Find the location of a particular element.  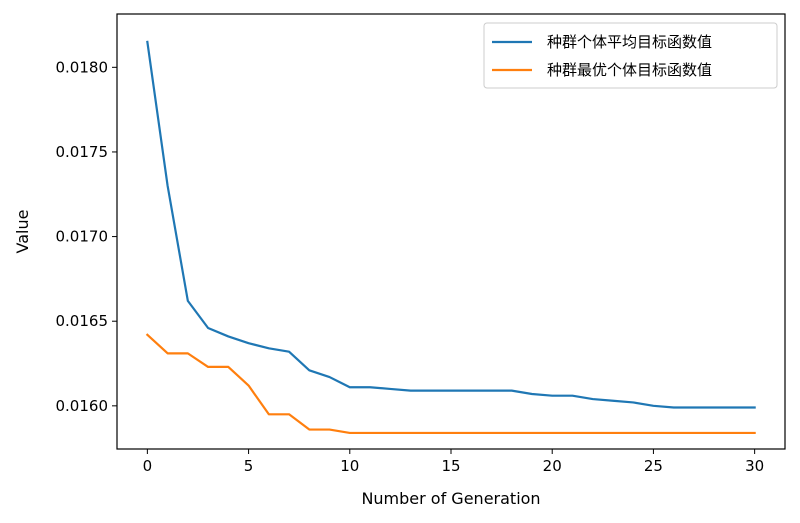

x-axis: 0 5 10 15 20 25 30 is located at coordinates (453, 462).